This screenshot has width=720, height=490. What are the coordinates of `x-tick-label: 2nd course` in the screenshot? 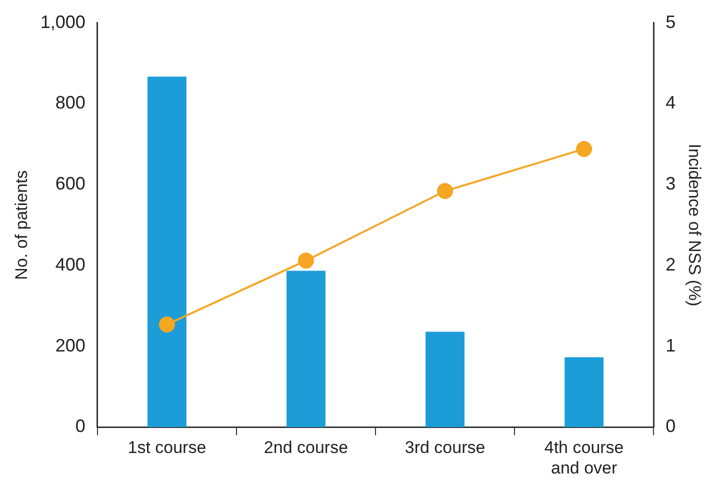 It's located at (306, 448).